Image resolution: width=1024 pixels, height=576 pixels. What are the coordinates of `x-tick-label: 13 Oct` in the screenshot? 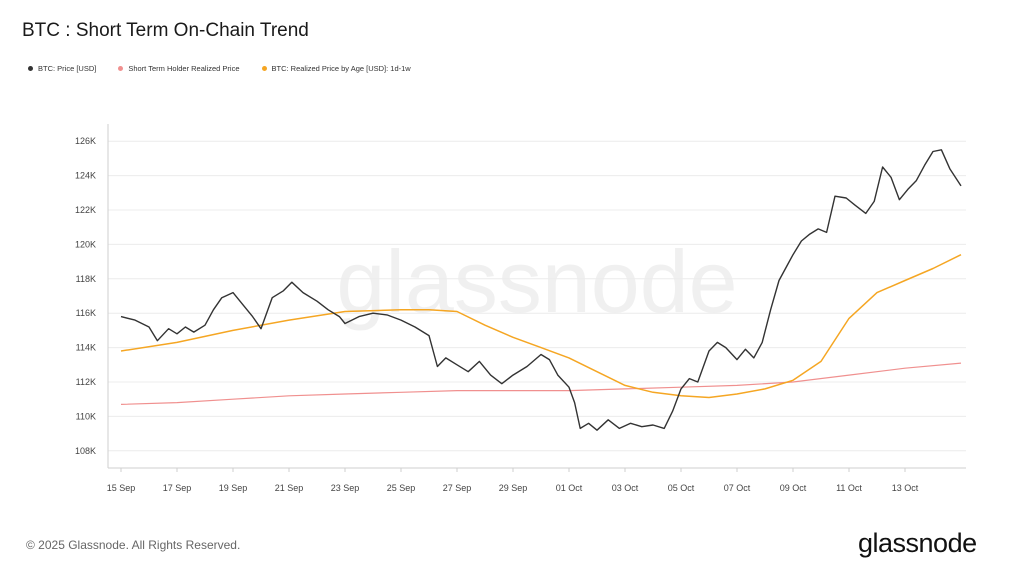 It's located at (905, 488).